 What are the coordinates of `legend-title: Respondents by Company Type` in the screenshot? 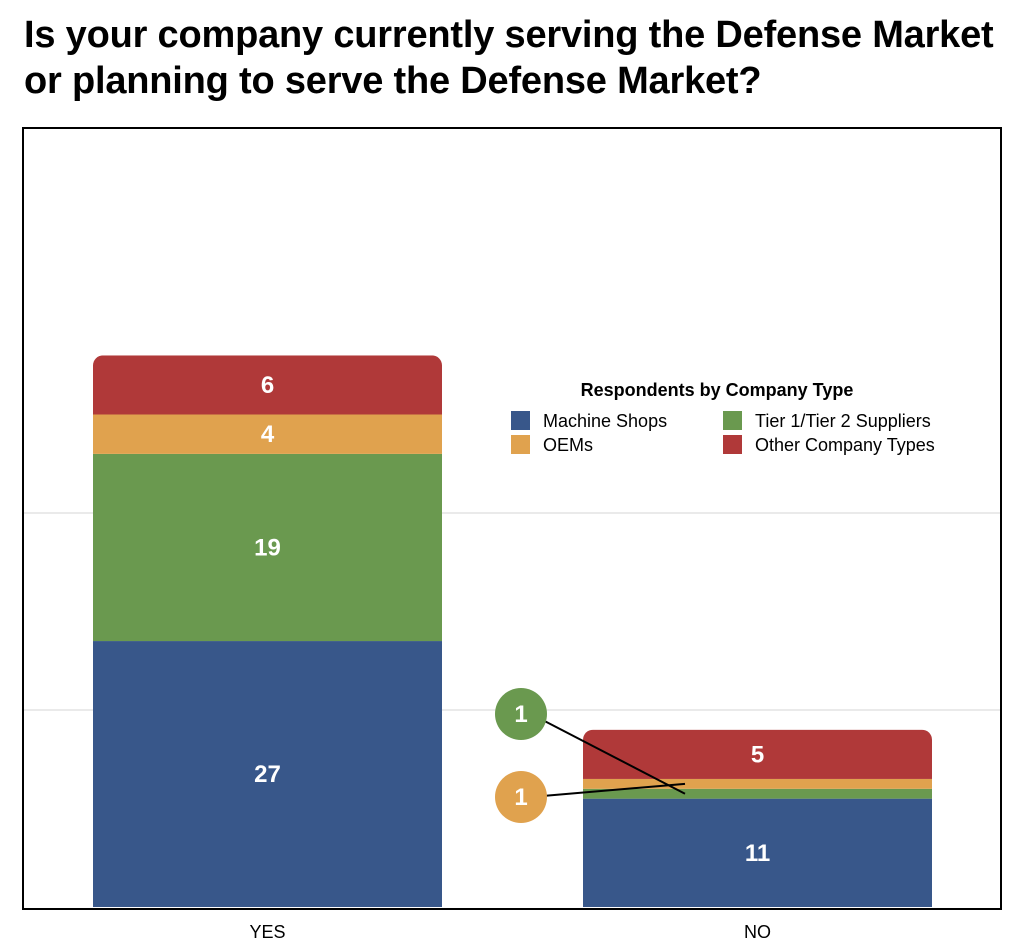 It's located at (717, 390).